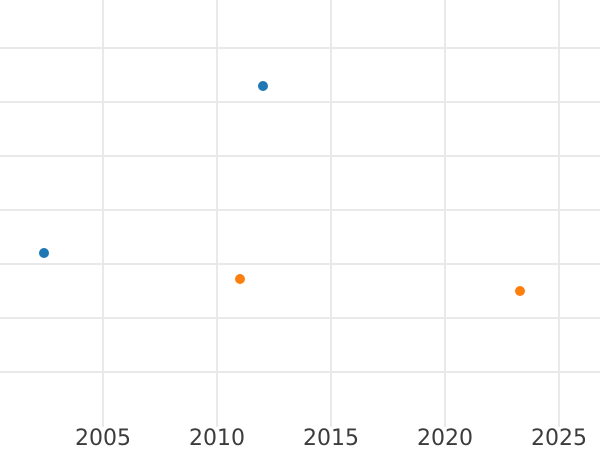 The image size is (600, 450). Describe the element at coordinates (331, 438) in the screenshot. I see `x-tick-label: 2015` at that location.